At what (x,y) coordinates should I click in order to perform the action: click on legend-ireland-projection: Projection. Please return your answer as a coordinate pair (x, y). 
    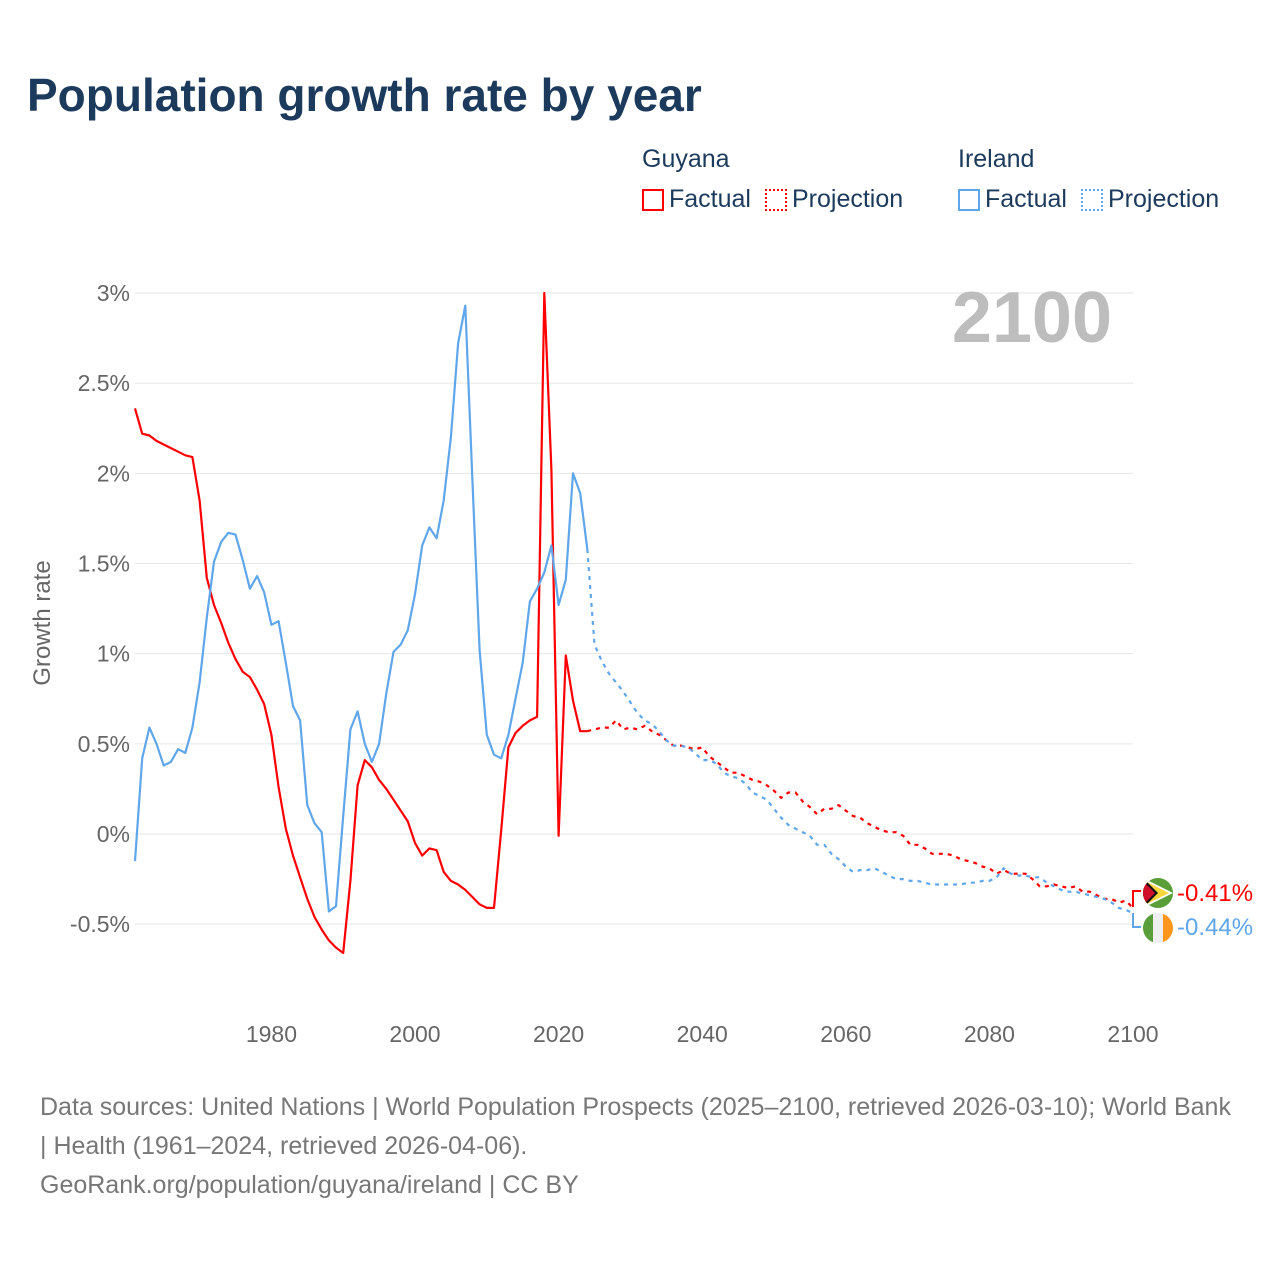
    Looking at the image, I should click on (1150, 199).